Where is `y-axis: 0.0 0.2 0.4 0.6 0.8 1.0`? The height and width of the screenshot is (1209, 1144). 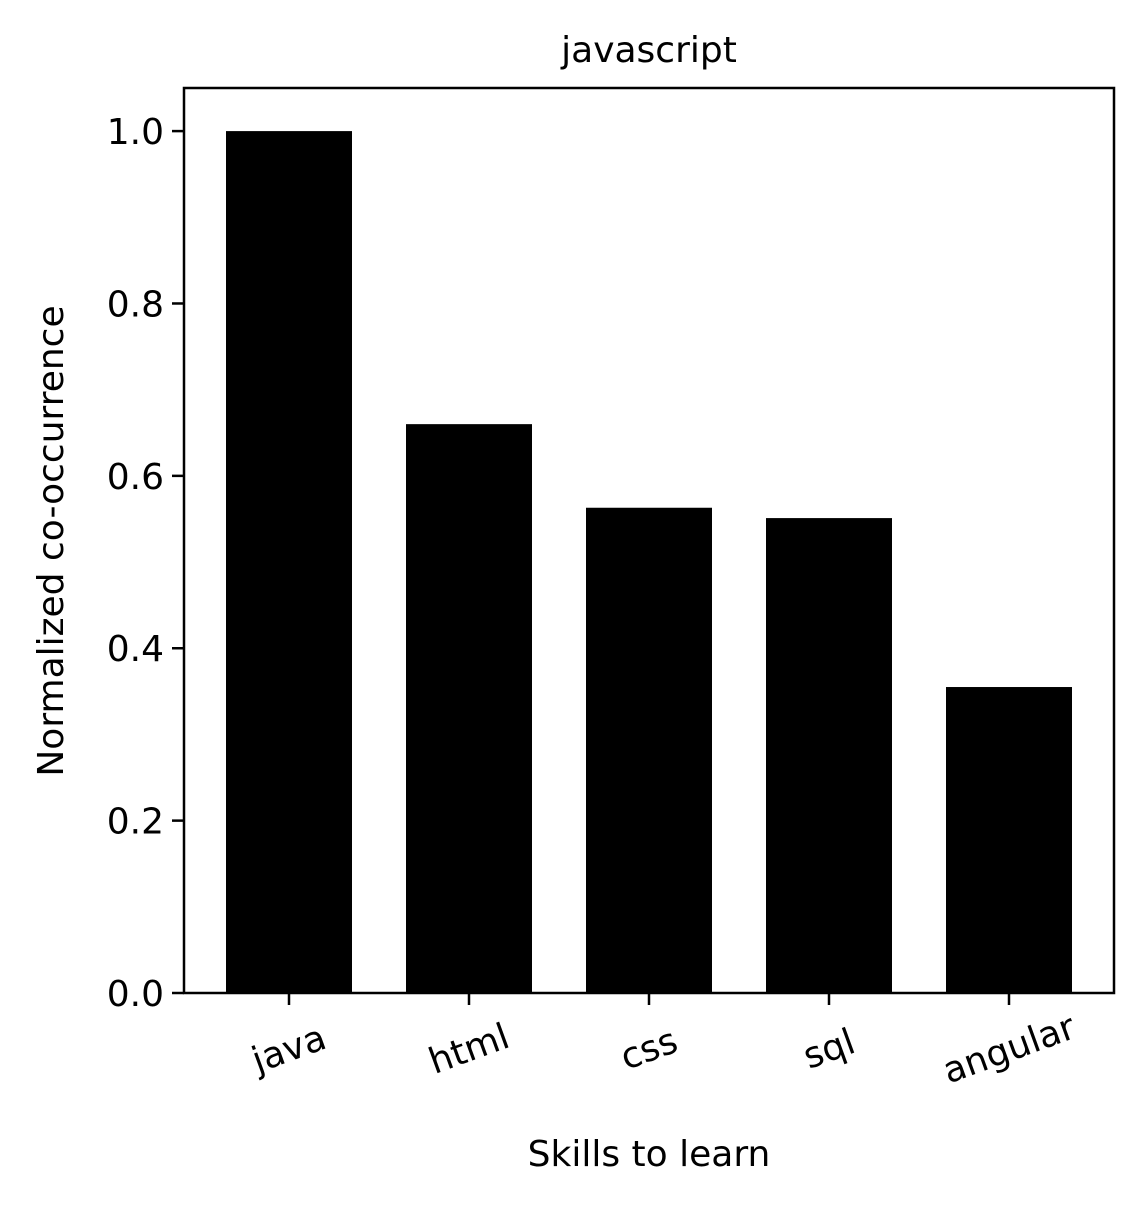 y-axis: 0.0 0.2 0.4 0.6 0.8 1.0 is located at coordinates (145, 563).